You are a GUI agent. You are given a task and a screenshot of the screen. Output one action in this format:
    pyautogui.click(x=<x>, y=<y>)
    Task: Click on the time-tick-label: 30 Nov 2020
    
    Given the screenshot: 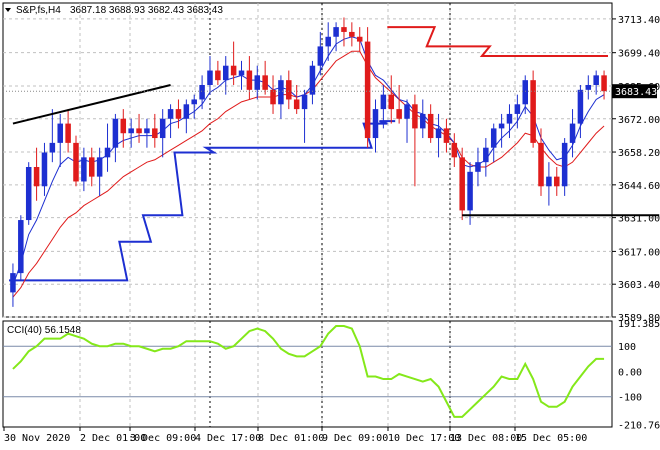 What is the action you would take?
    pyautogui.click(x=37, y=438)
    